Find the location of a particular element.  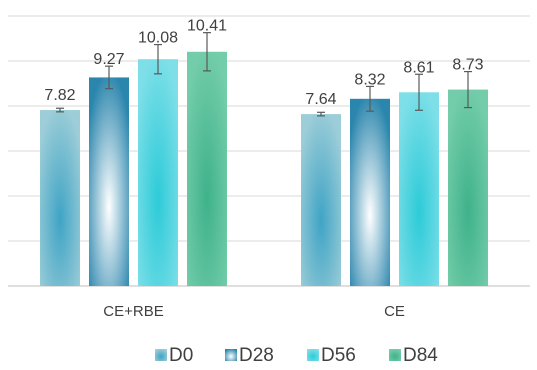

category-label: CE is located at coordinates (394, 311).